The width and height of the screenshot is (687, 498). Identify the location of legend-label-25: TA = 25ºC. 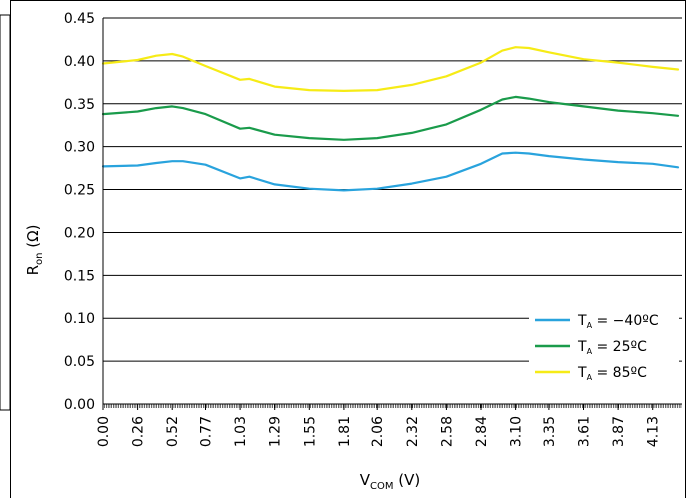
(612, 347).